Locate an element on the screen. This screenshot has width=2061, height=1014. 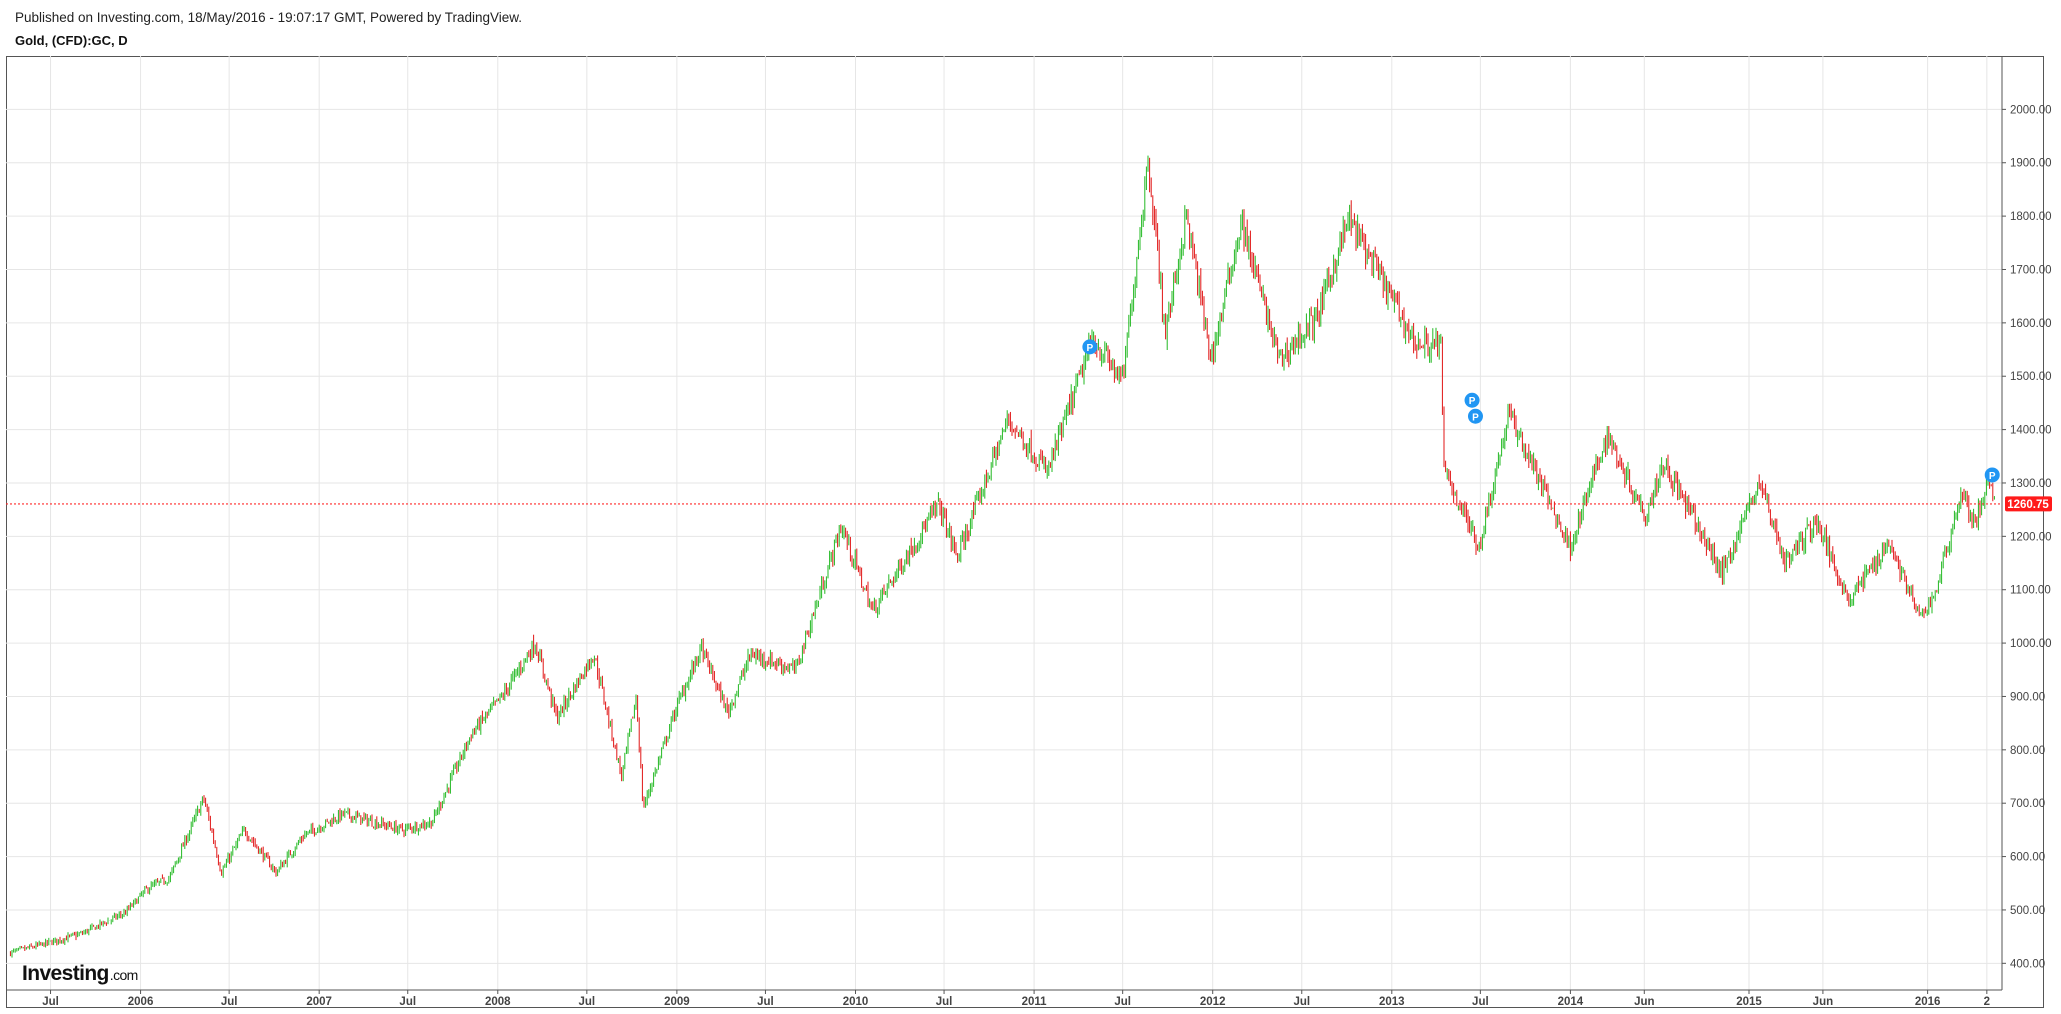
last-price: 1260.75 is located at coordinates (1029, 504).